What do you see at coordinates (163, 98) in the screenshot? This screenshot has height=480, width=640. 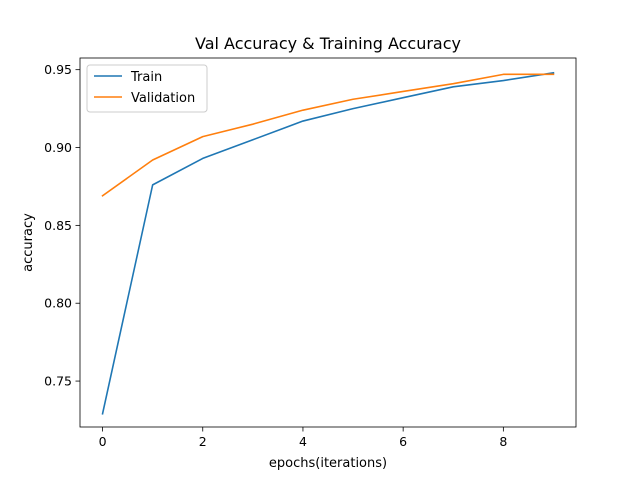 I see `legend-label-validation: Validation` at bounding box center [163, 98].